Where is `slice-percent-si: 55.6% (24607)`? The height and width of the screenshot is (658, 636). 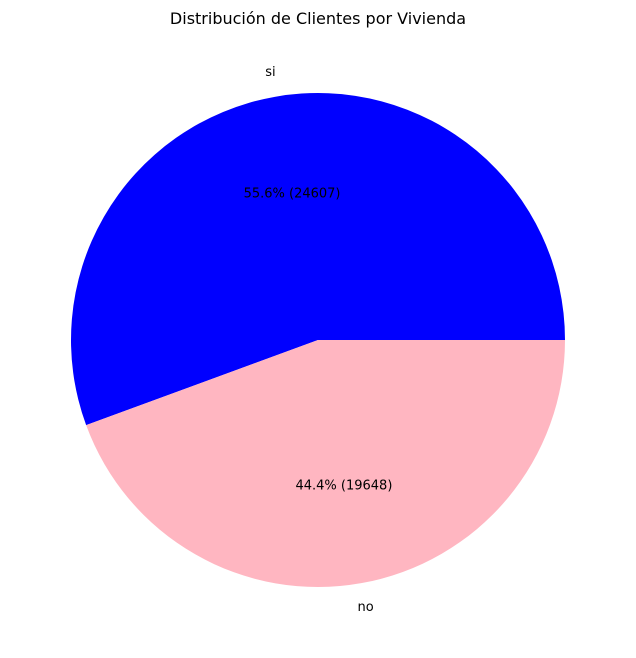 slice-percent-si: 55.6% (24607) is located at coordinates (292, 194).